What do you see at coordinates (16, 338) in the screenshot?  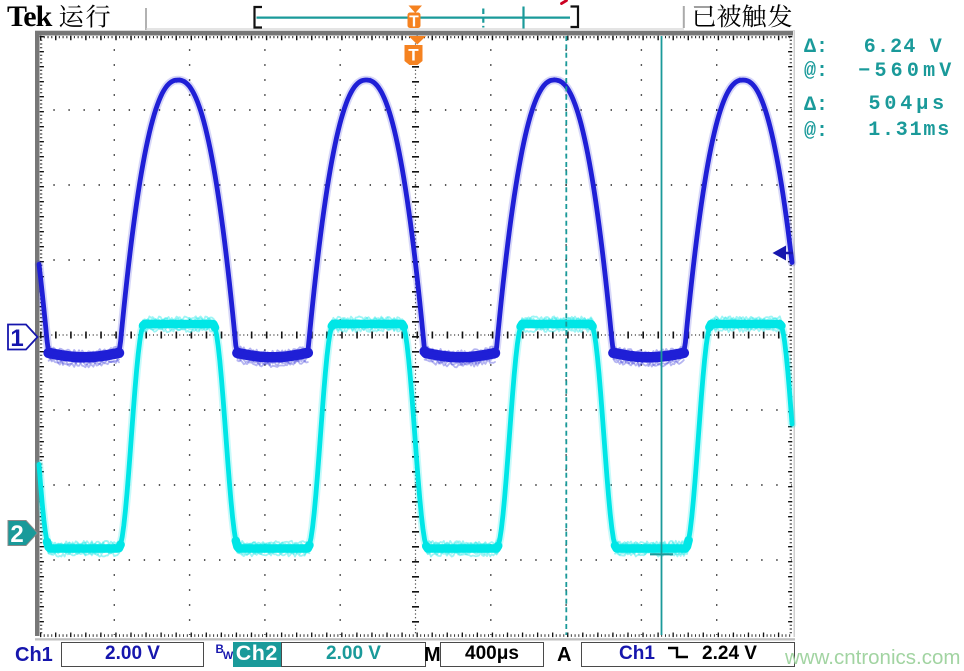 I see `svg-text: 1` at bounding box center [16, 338].